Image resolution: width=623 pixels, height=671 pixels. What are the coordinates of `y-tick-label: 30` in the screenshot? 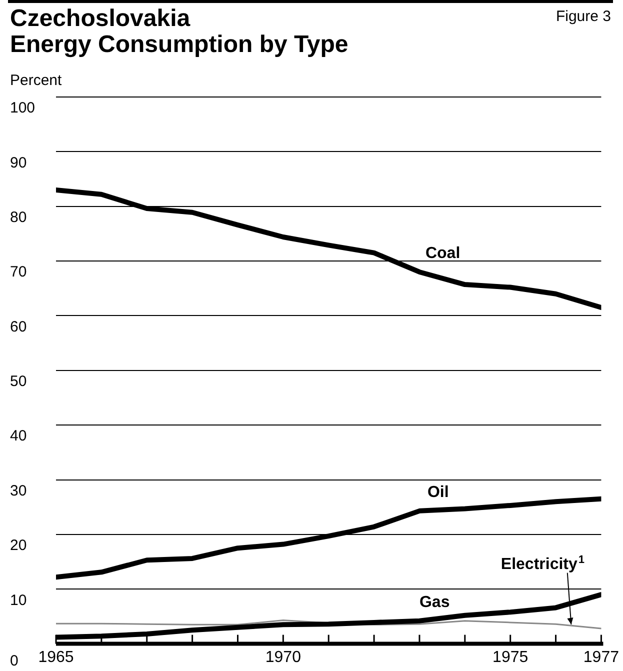 It's located at (18, 491).